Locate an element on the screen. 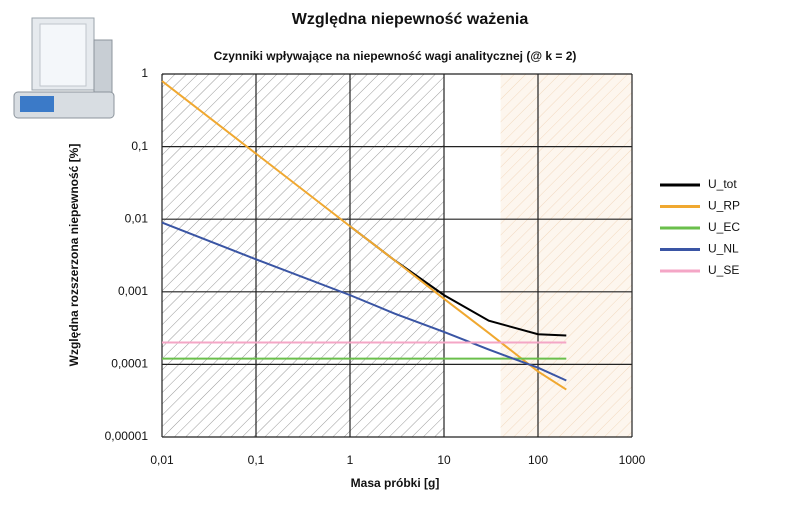 The width and height of the screenshot is (800, 505). legend-label: U_EC is located at coordinates (724, 227).